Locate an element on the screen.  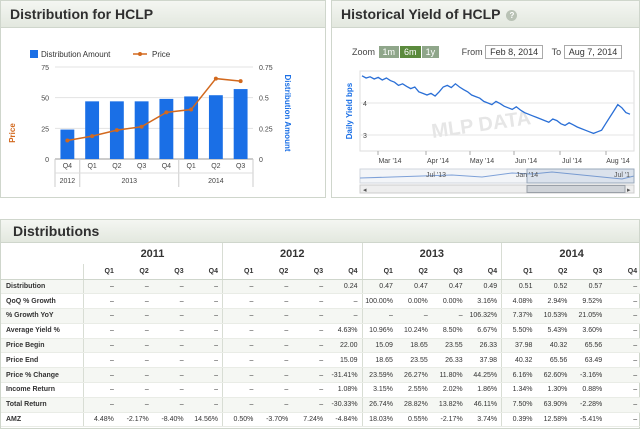
x-tick-label: Aug '14 is located at coordinates (618, 161).